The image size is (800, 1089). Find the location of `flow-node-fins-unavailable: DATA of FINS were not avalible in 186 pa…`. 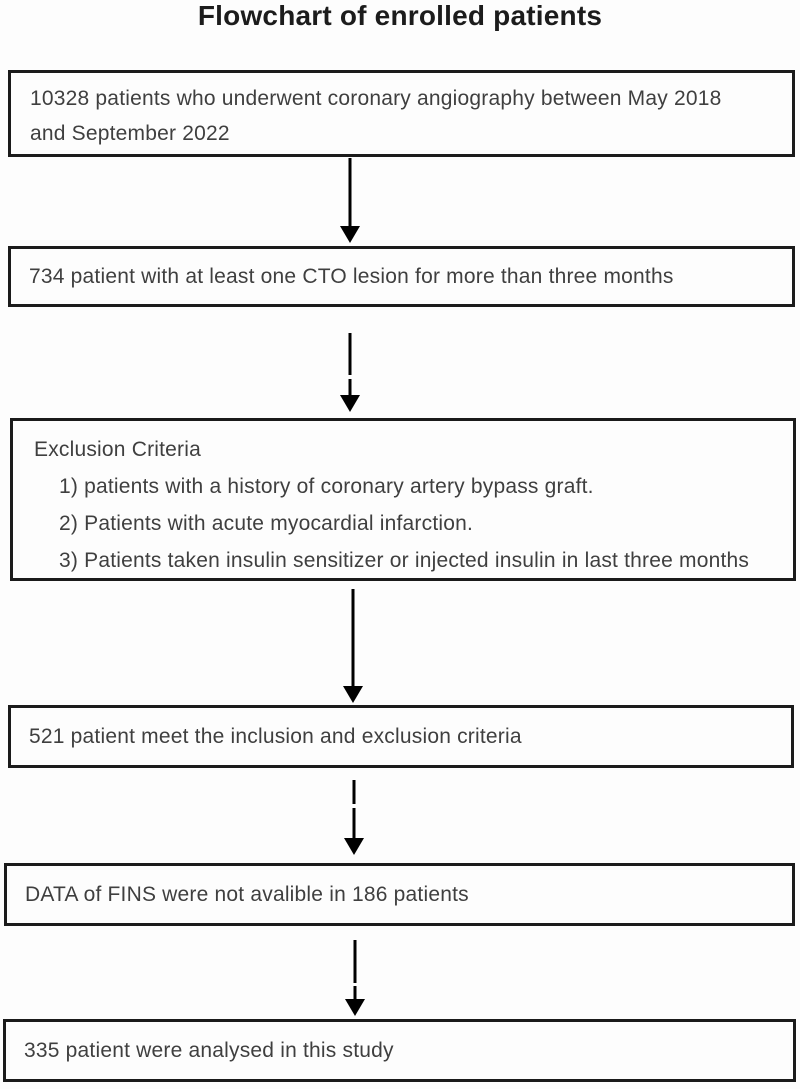

flow-node-fins-unavailable: DATA of FINS were not avalible in 186 pa… is located at coordinates (399, 894).